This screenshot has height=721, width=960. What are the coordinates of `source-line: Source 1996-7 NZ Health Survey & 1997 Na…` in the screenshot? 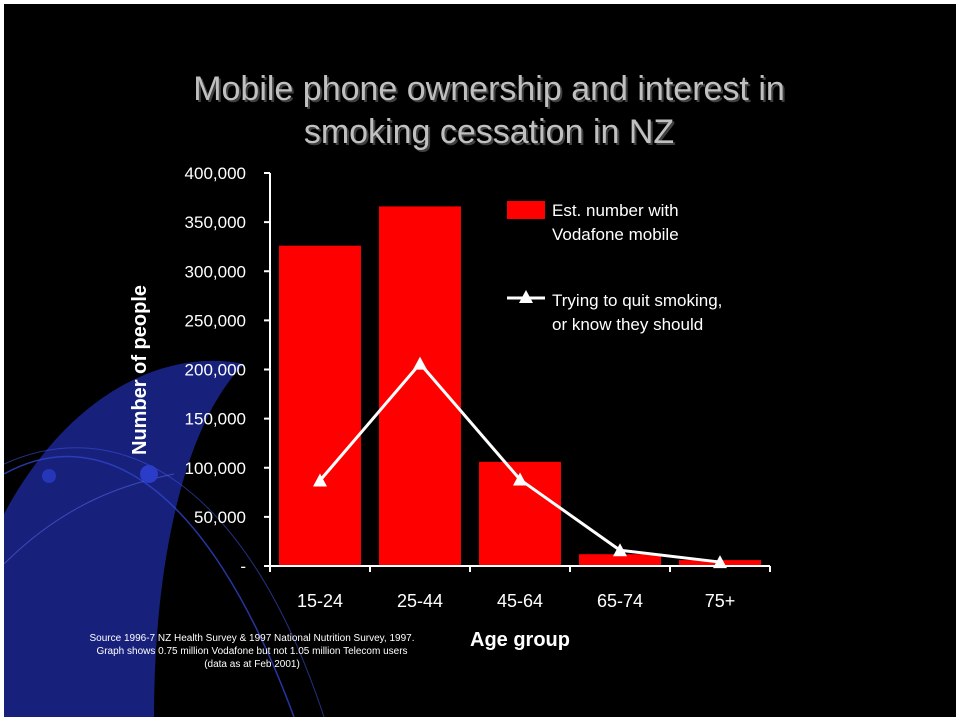 It's located at (252, 638).